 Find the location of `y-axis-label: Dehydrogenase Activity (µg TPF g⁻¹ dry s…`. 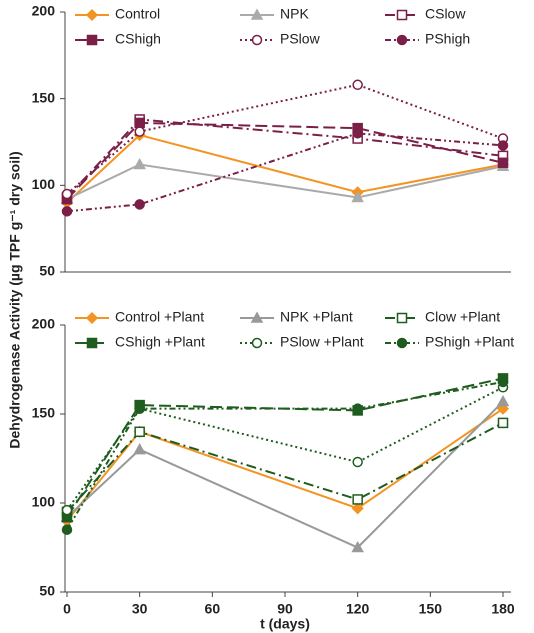

y-axis-label: Dehydrogenase Activity (µg TPF g⁻¹ dry s… is located at coordinates (15, 299).